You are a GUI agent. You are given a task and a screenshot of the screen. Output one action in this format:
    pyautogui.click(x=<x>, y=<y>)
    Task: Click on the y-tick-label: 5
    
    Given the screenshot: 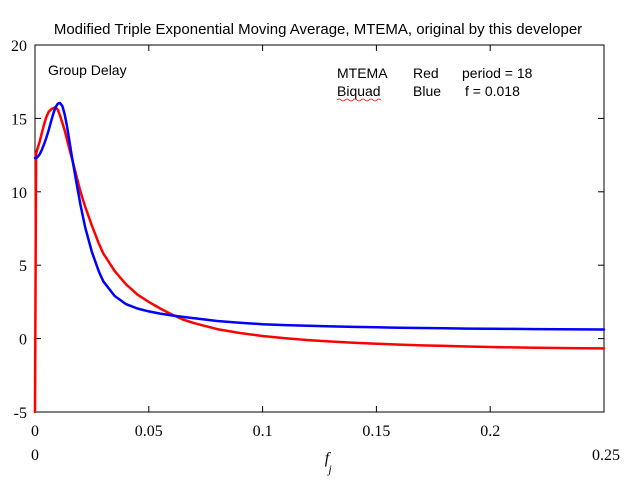 What is the action you would take?
    pyautogui.click(x=23, y=266)
    